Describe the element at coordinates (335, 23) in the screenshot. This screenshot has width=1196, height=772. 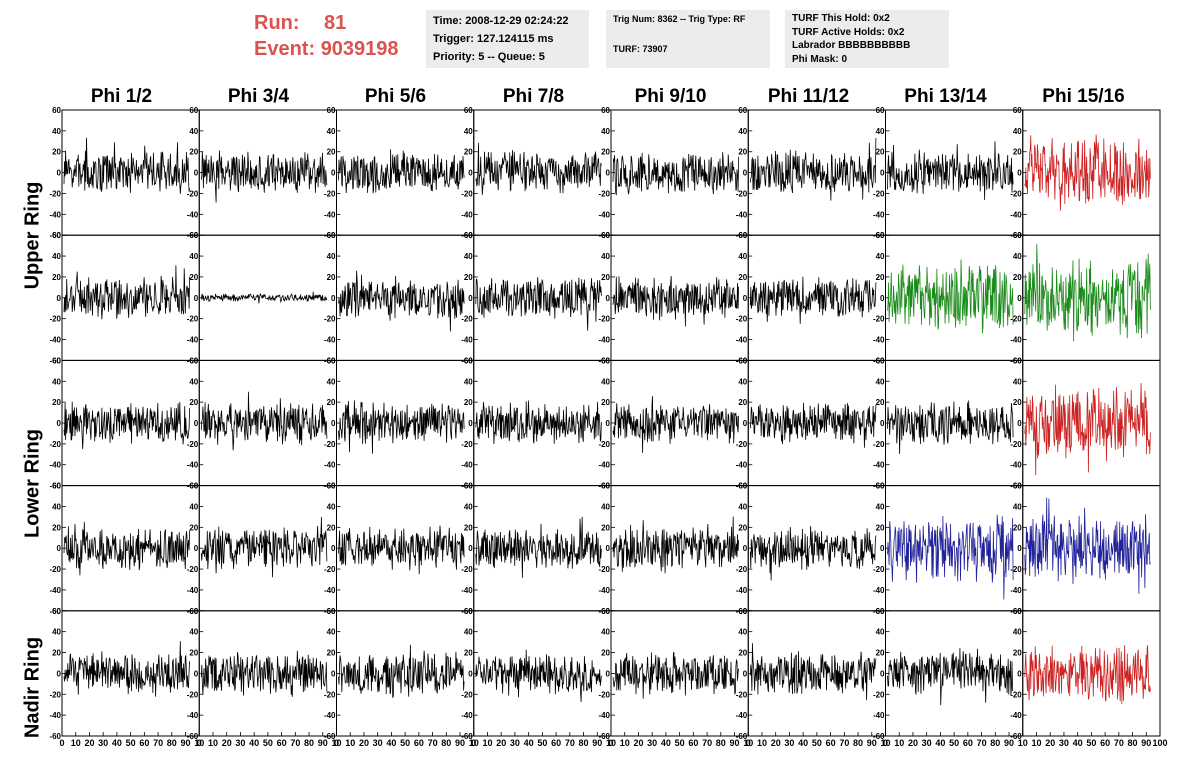
I see `run-value: 81` at that location.